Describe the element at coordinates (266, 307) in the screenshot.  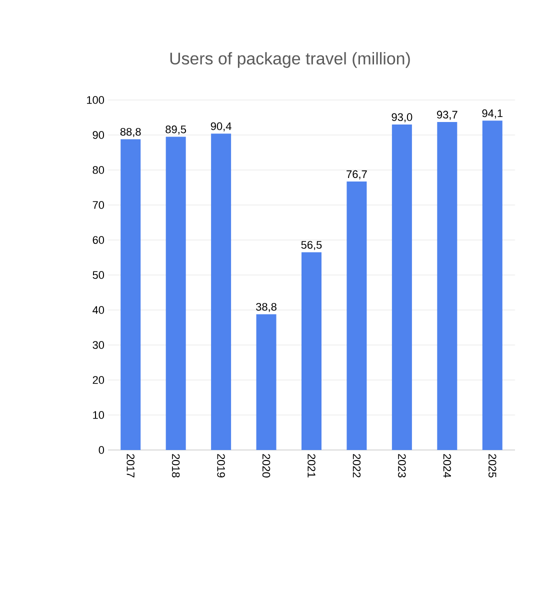
I see `data-label: 38,8` at that location.